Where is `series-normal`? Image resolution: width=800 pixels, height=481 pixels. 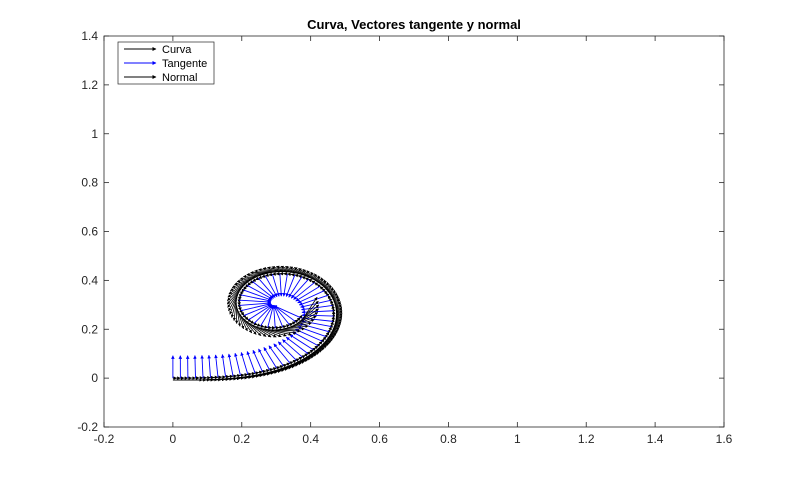
series-normal is located at coordinates (257, 323).